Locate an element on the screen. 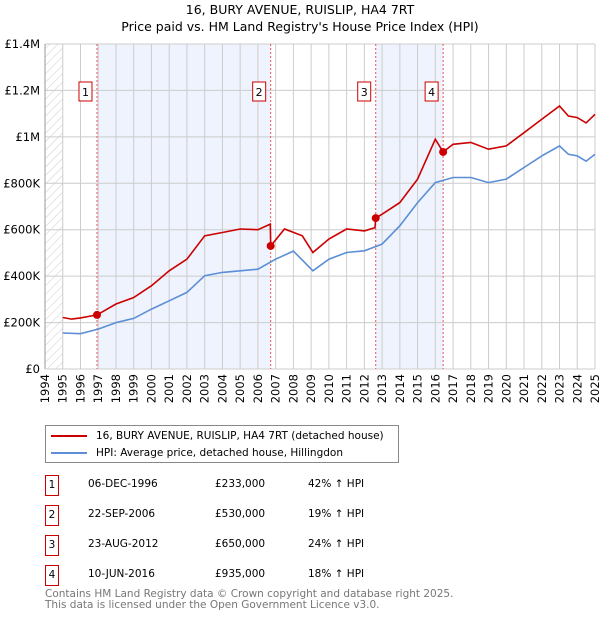  sale-label: 3 is located at coordinates (364, 92).